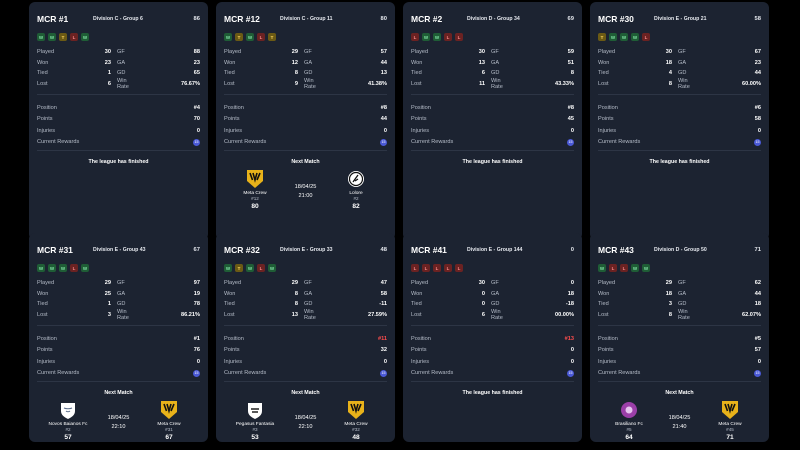  What do you see at coordinates (492, 250) in the screenshot?
I see `card-header: MCR #41 Division E - Group 144 0` at bounding box center [492, 250].